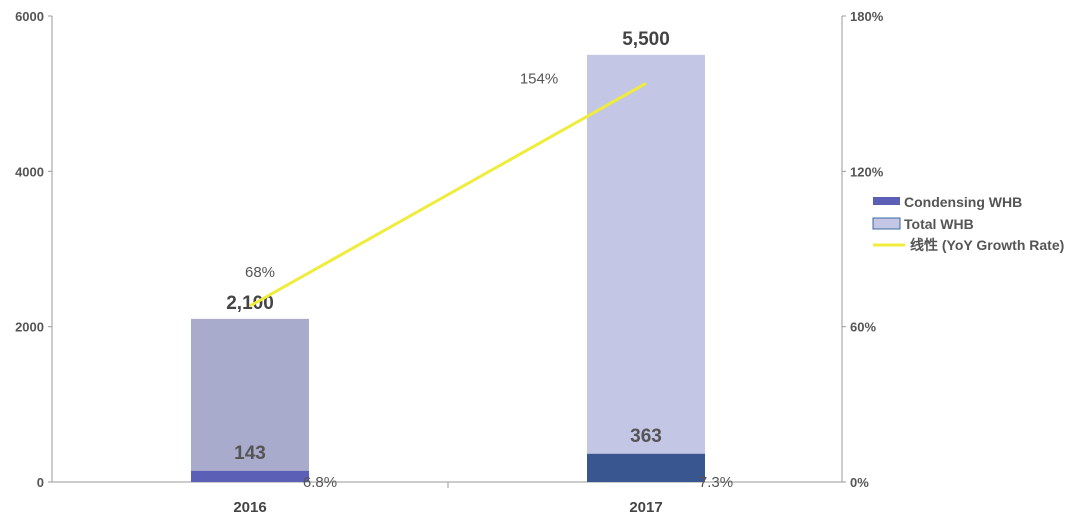  What do you see at coordinates (646, 268) in the screenshot?
I see `bar-total-2017` at bounding box center [646, 268].